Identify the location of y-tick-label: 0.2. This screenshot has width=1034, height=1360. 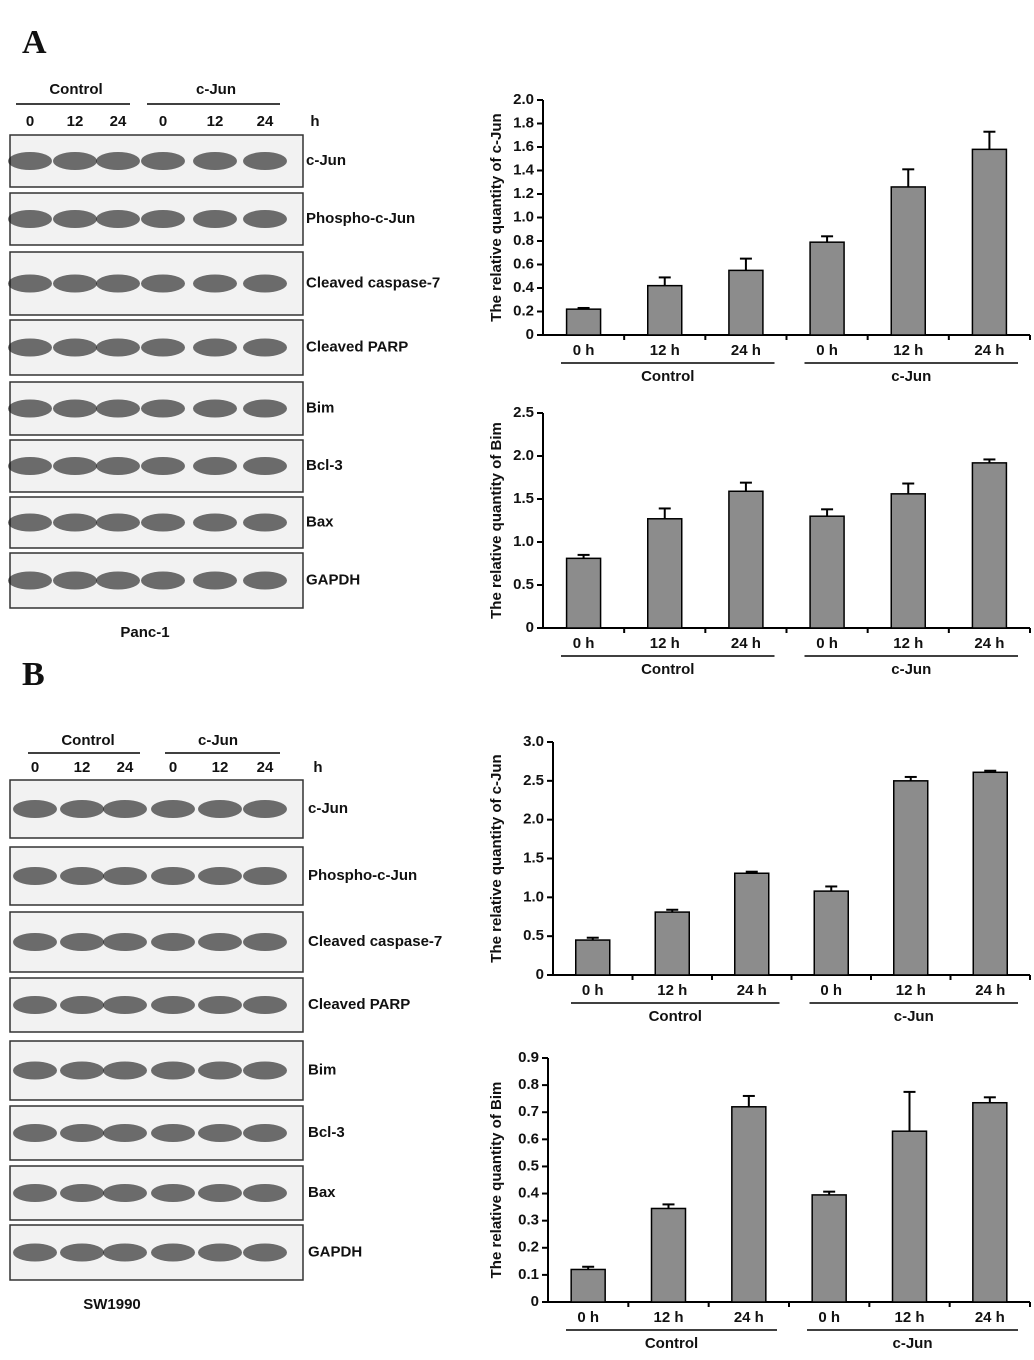
(528, 1247).